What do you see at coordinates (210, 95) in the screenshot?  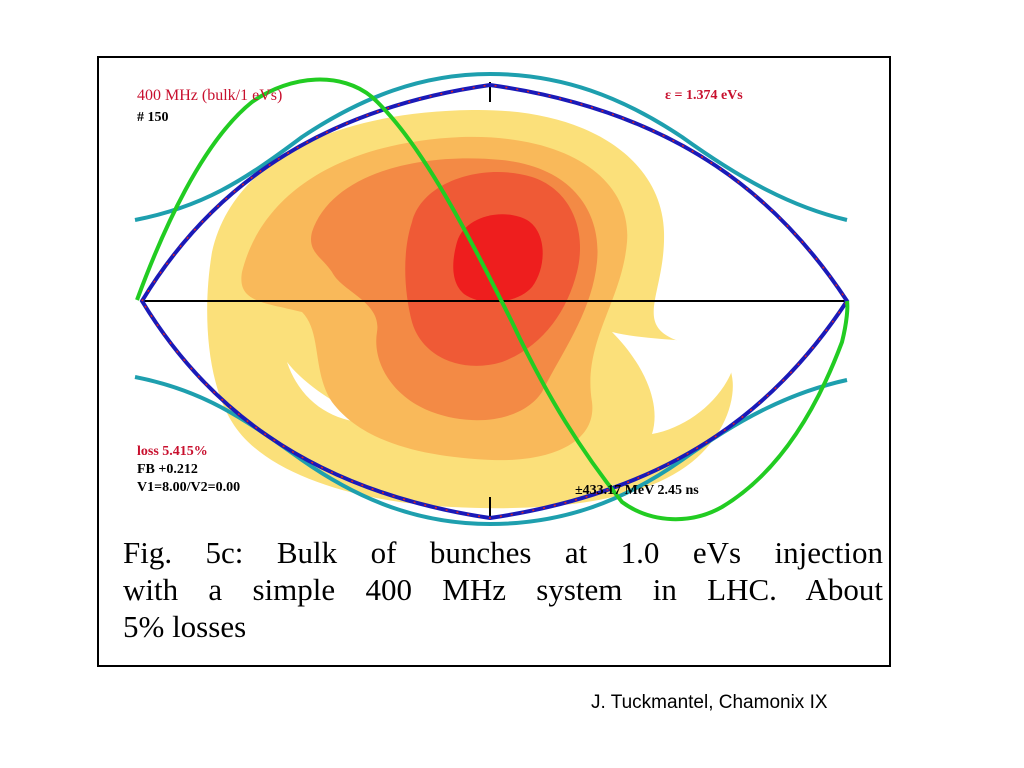 I see `plot-title: 400 MHz (bulk/1 eVs)` at bounding box center [210, 95].